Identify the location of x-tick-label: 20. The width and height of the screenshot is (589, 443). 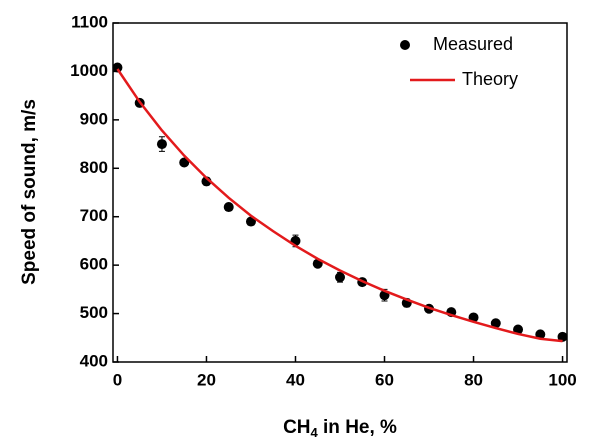
(206, 379).